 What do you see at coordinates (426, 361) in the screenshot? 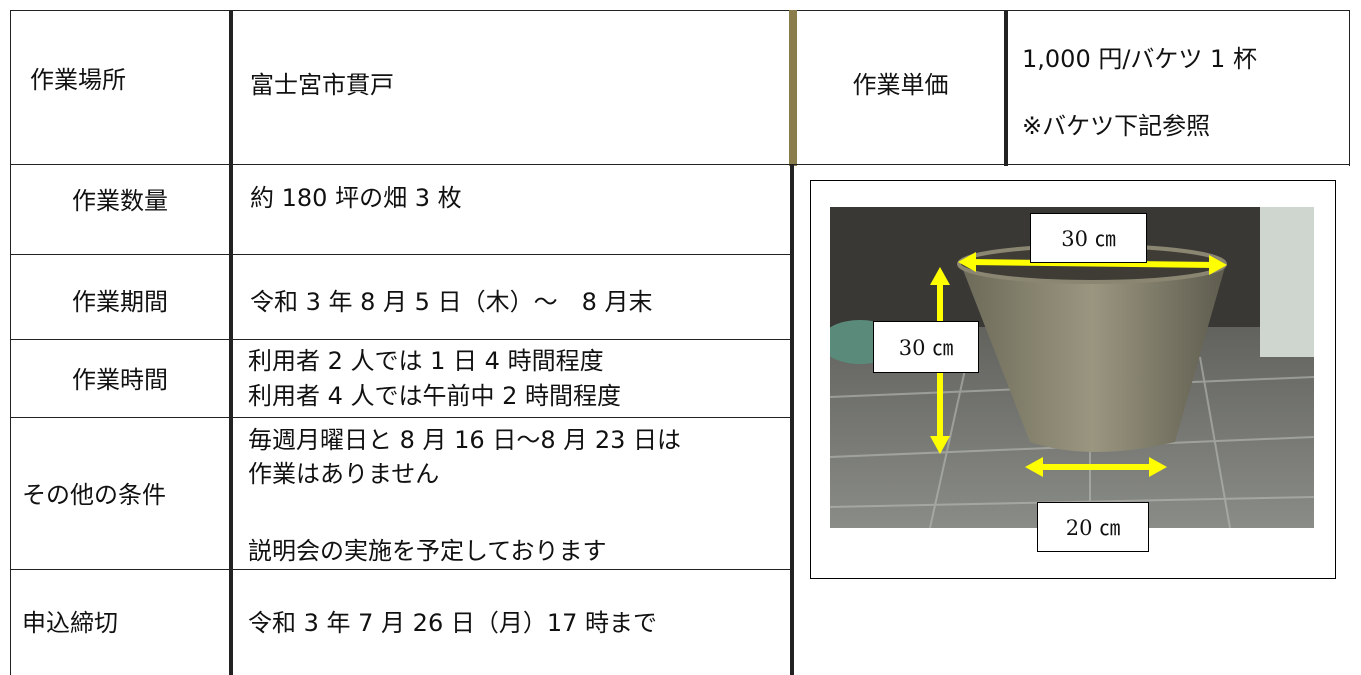
I see `row-value: 利用者 2 人では 1 日 4 時間程度` at bounding box center [426, 361].